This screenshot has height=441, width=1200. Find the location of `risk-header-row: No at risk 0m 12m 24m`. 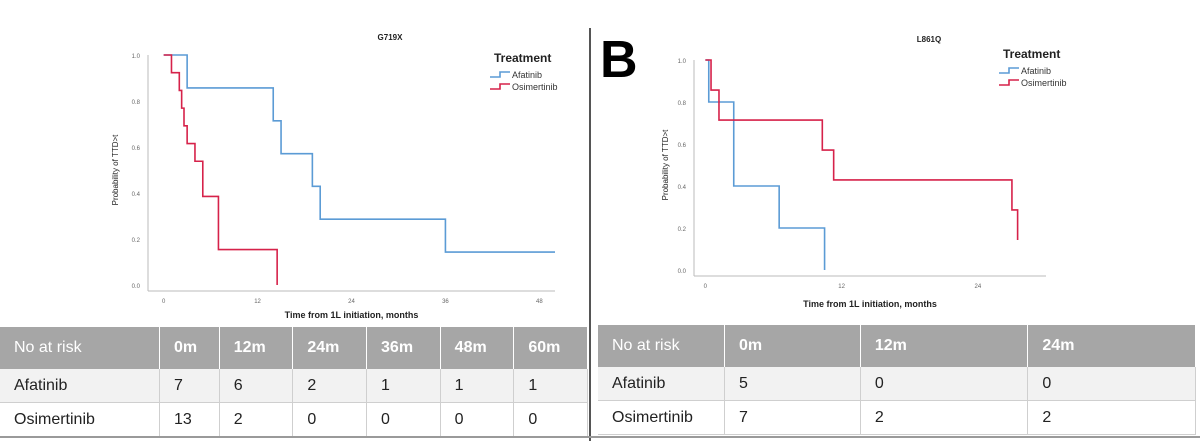

risk-header-row: No at risk 0m 12m 24m is located at coordinates (897, 346).